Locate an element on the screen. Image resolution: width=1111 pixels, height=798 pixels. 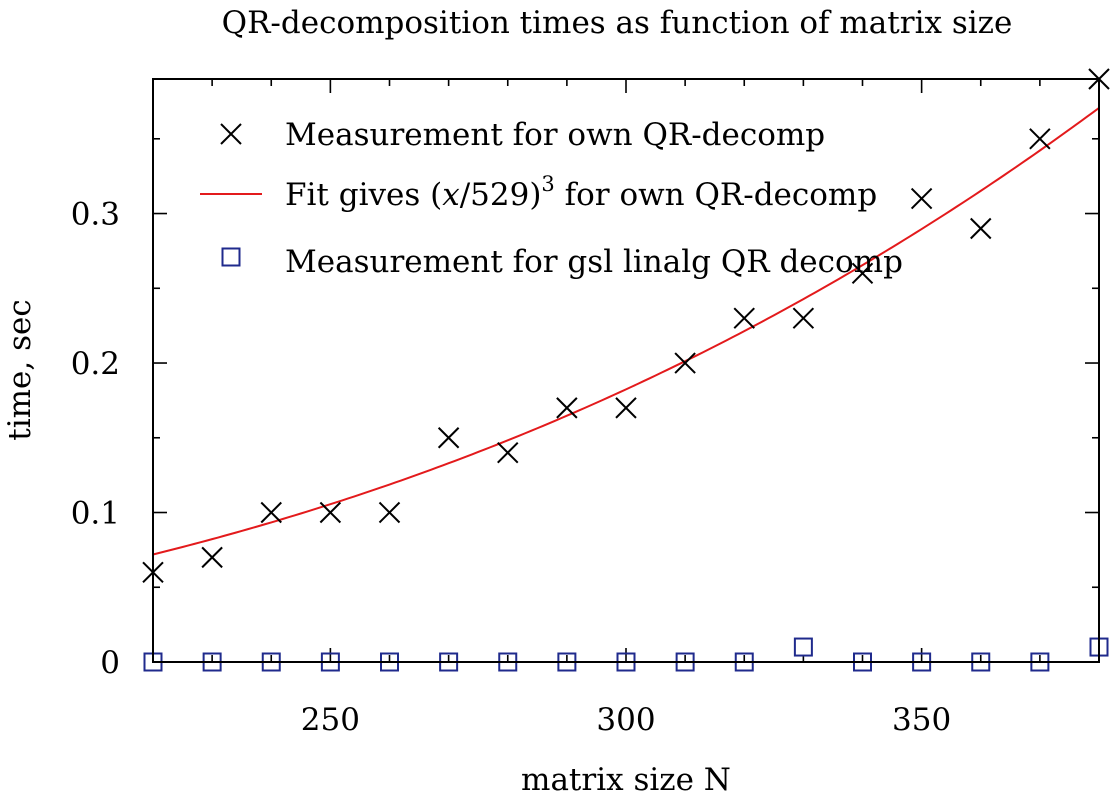
y-axis-label: time, sec is located at coordinates (20, 369).